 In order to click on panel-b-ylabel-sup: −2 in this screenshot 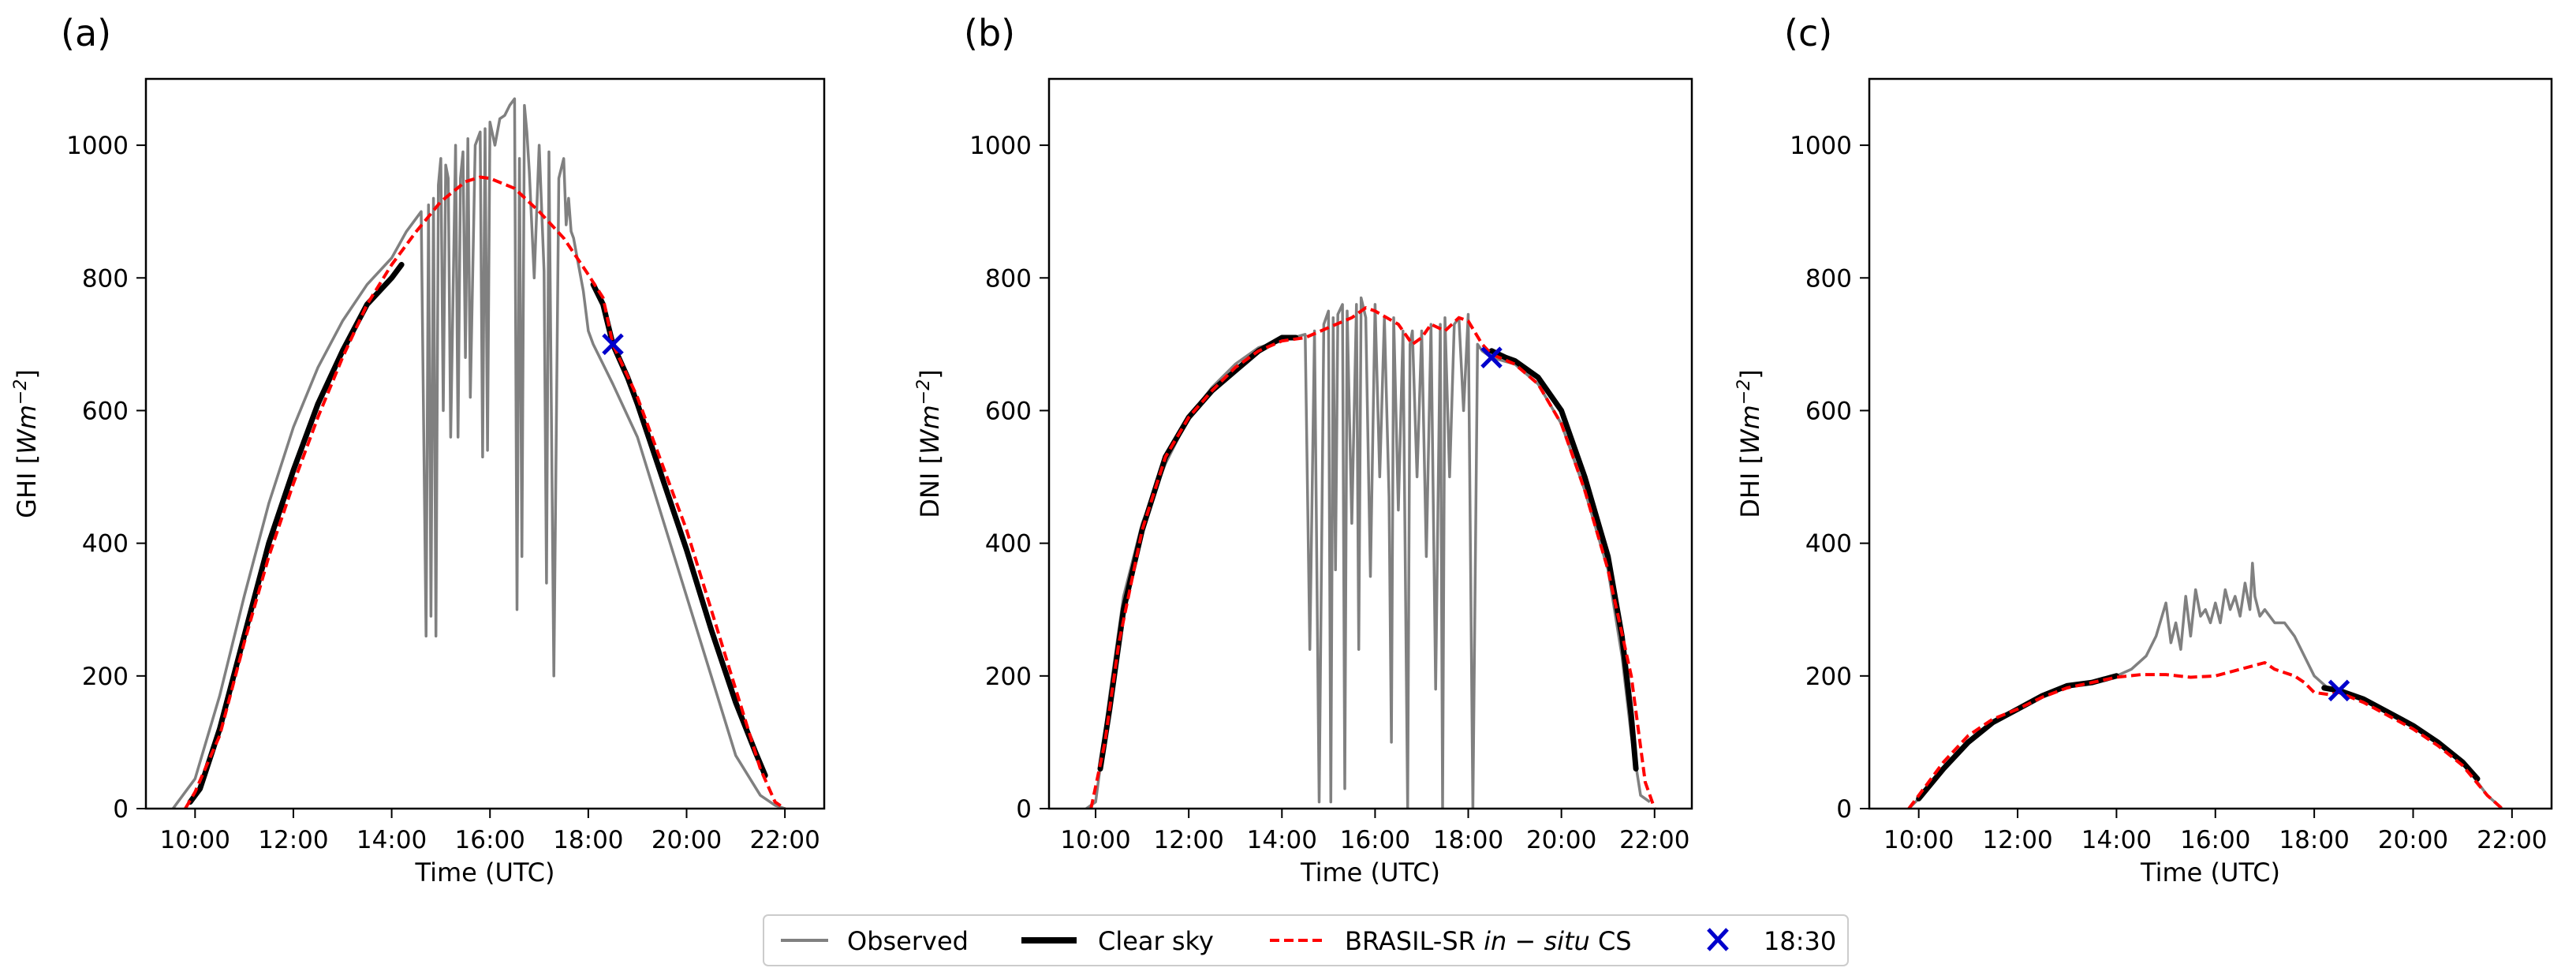, I will do `click(924, 392)`.